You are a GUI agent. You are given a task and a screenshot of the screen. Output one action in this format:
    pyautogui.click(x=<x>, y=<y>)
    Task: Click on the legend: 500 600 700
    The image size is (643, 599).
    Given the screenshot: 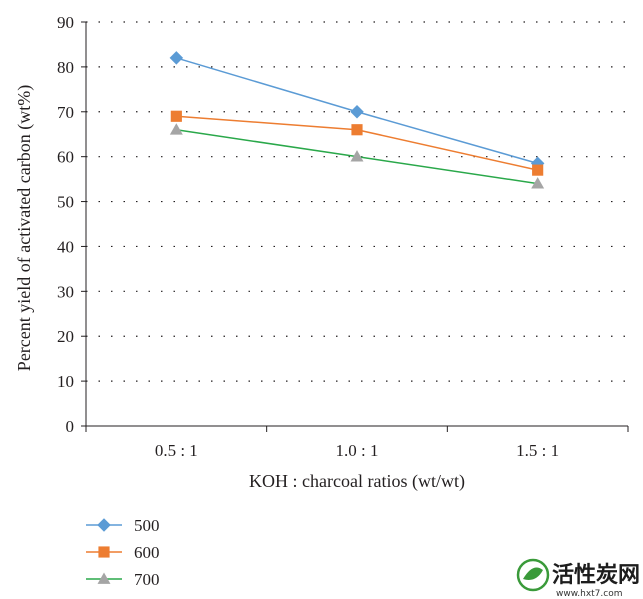 What is the action you would take?
    pyautogui.click(x=123, y=552)
    